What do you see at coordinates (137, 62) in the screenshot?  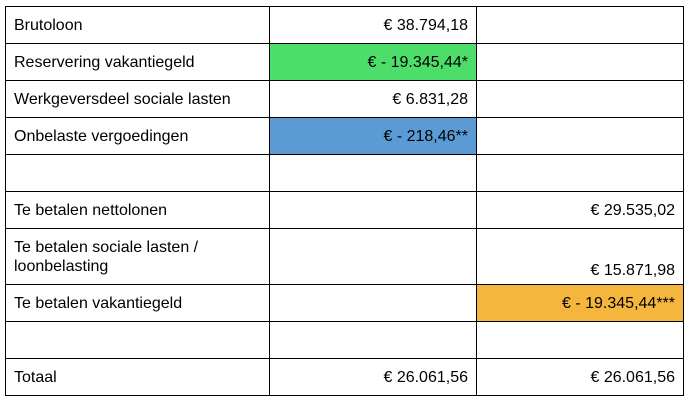 I see `row-label: Reservering vakantiegeld` at bounding box center [137, 62].